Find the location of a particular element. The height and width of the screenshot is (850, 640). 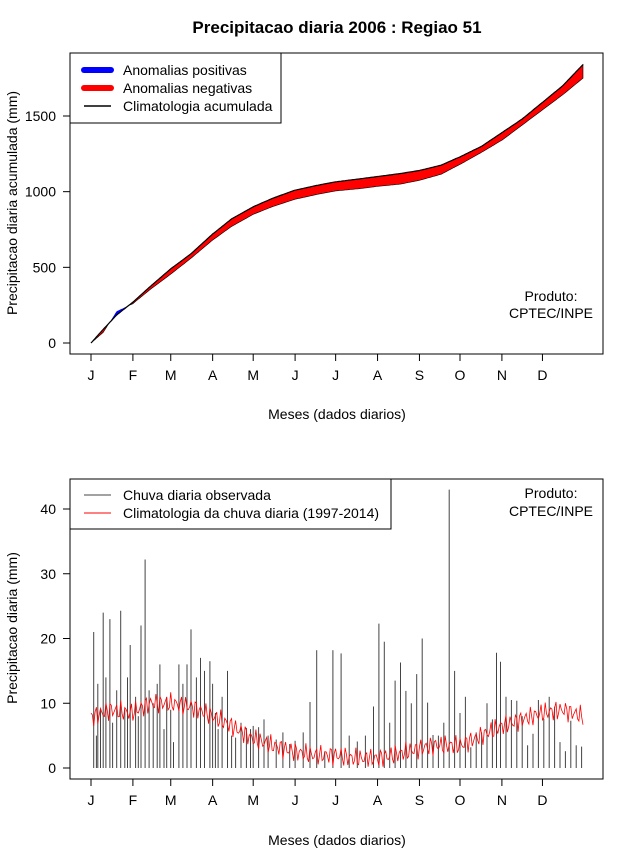

bottom-y-tick-label: 20 is located at coordinates (48, 639).